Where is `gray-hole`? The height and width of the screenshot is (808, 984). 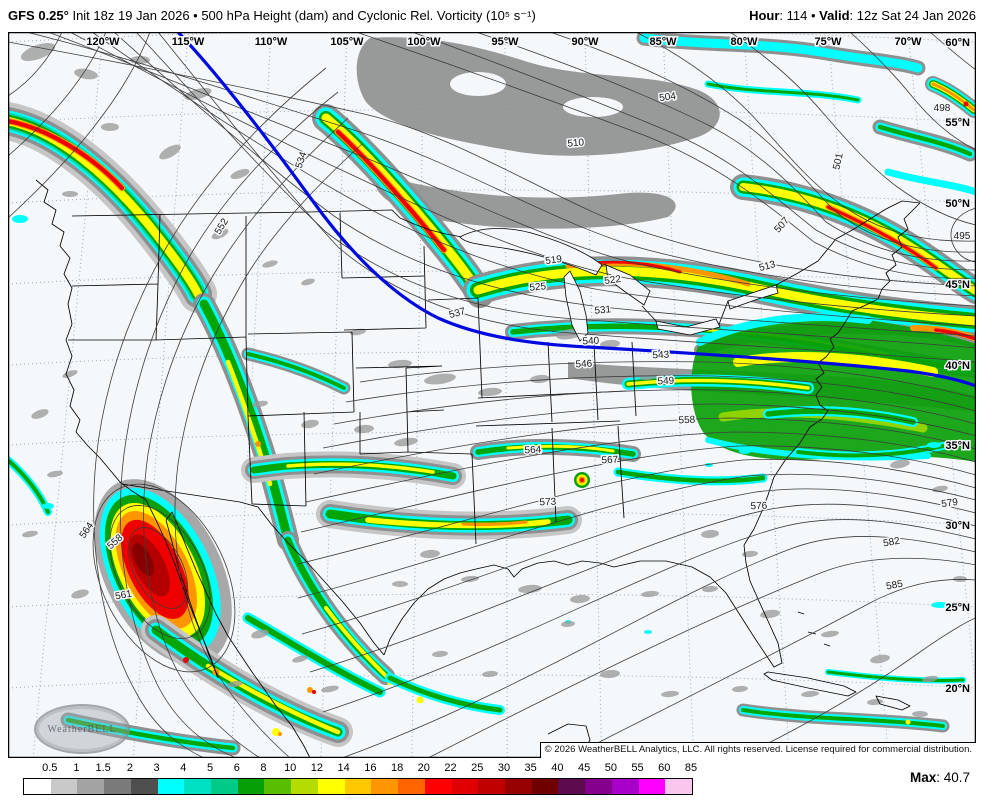
gray-hole is located at coordinates (478, 84).